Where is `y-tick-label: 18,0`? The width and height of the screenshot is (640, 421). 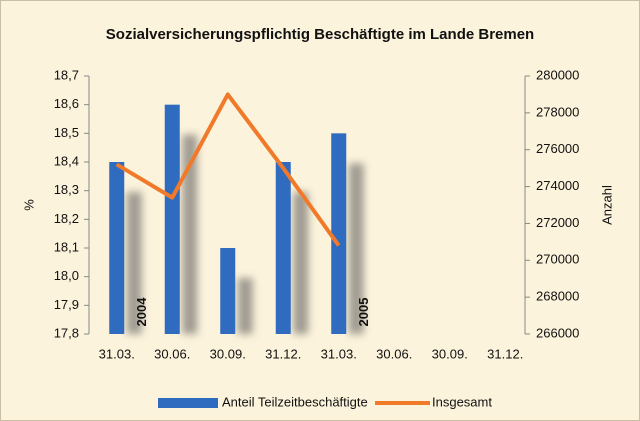 y-tick-label: 18,0 is located at coordinates (66, 275).